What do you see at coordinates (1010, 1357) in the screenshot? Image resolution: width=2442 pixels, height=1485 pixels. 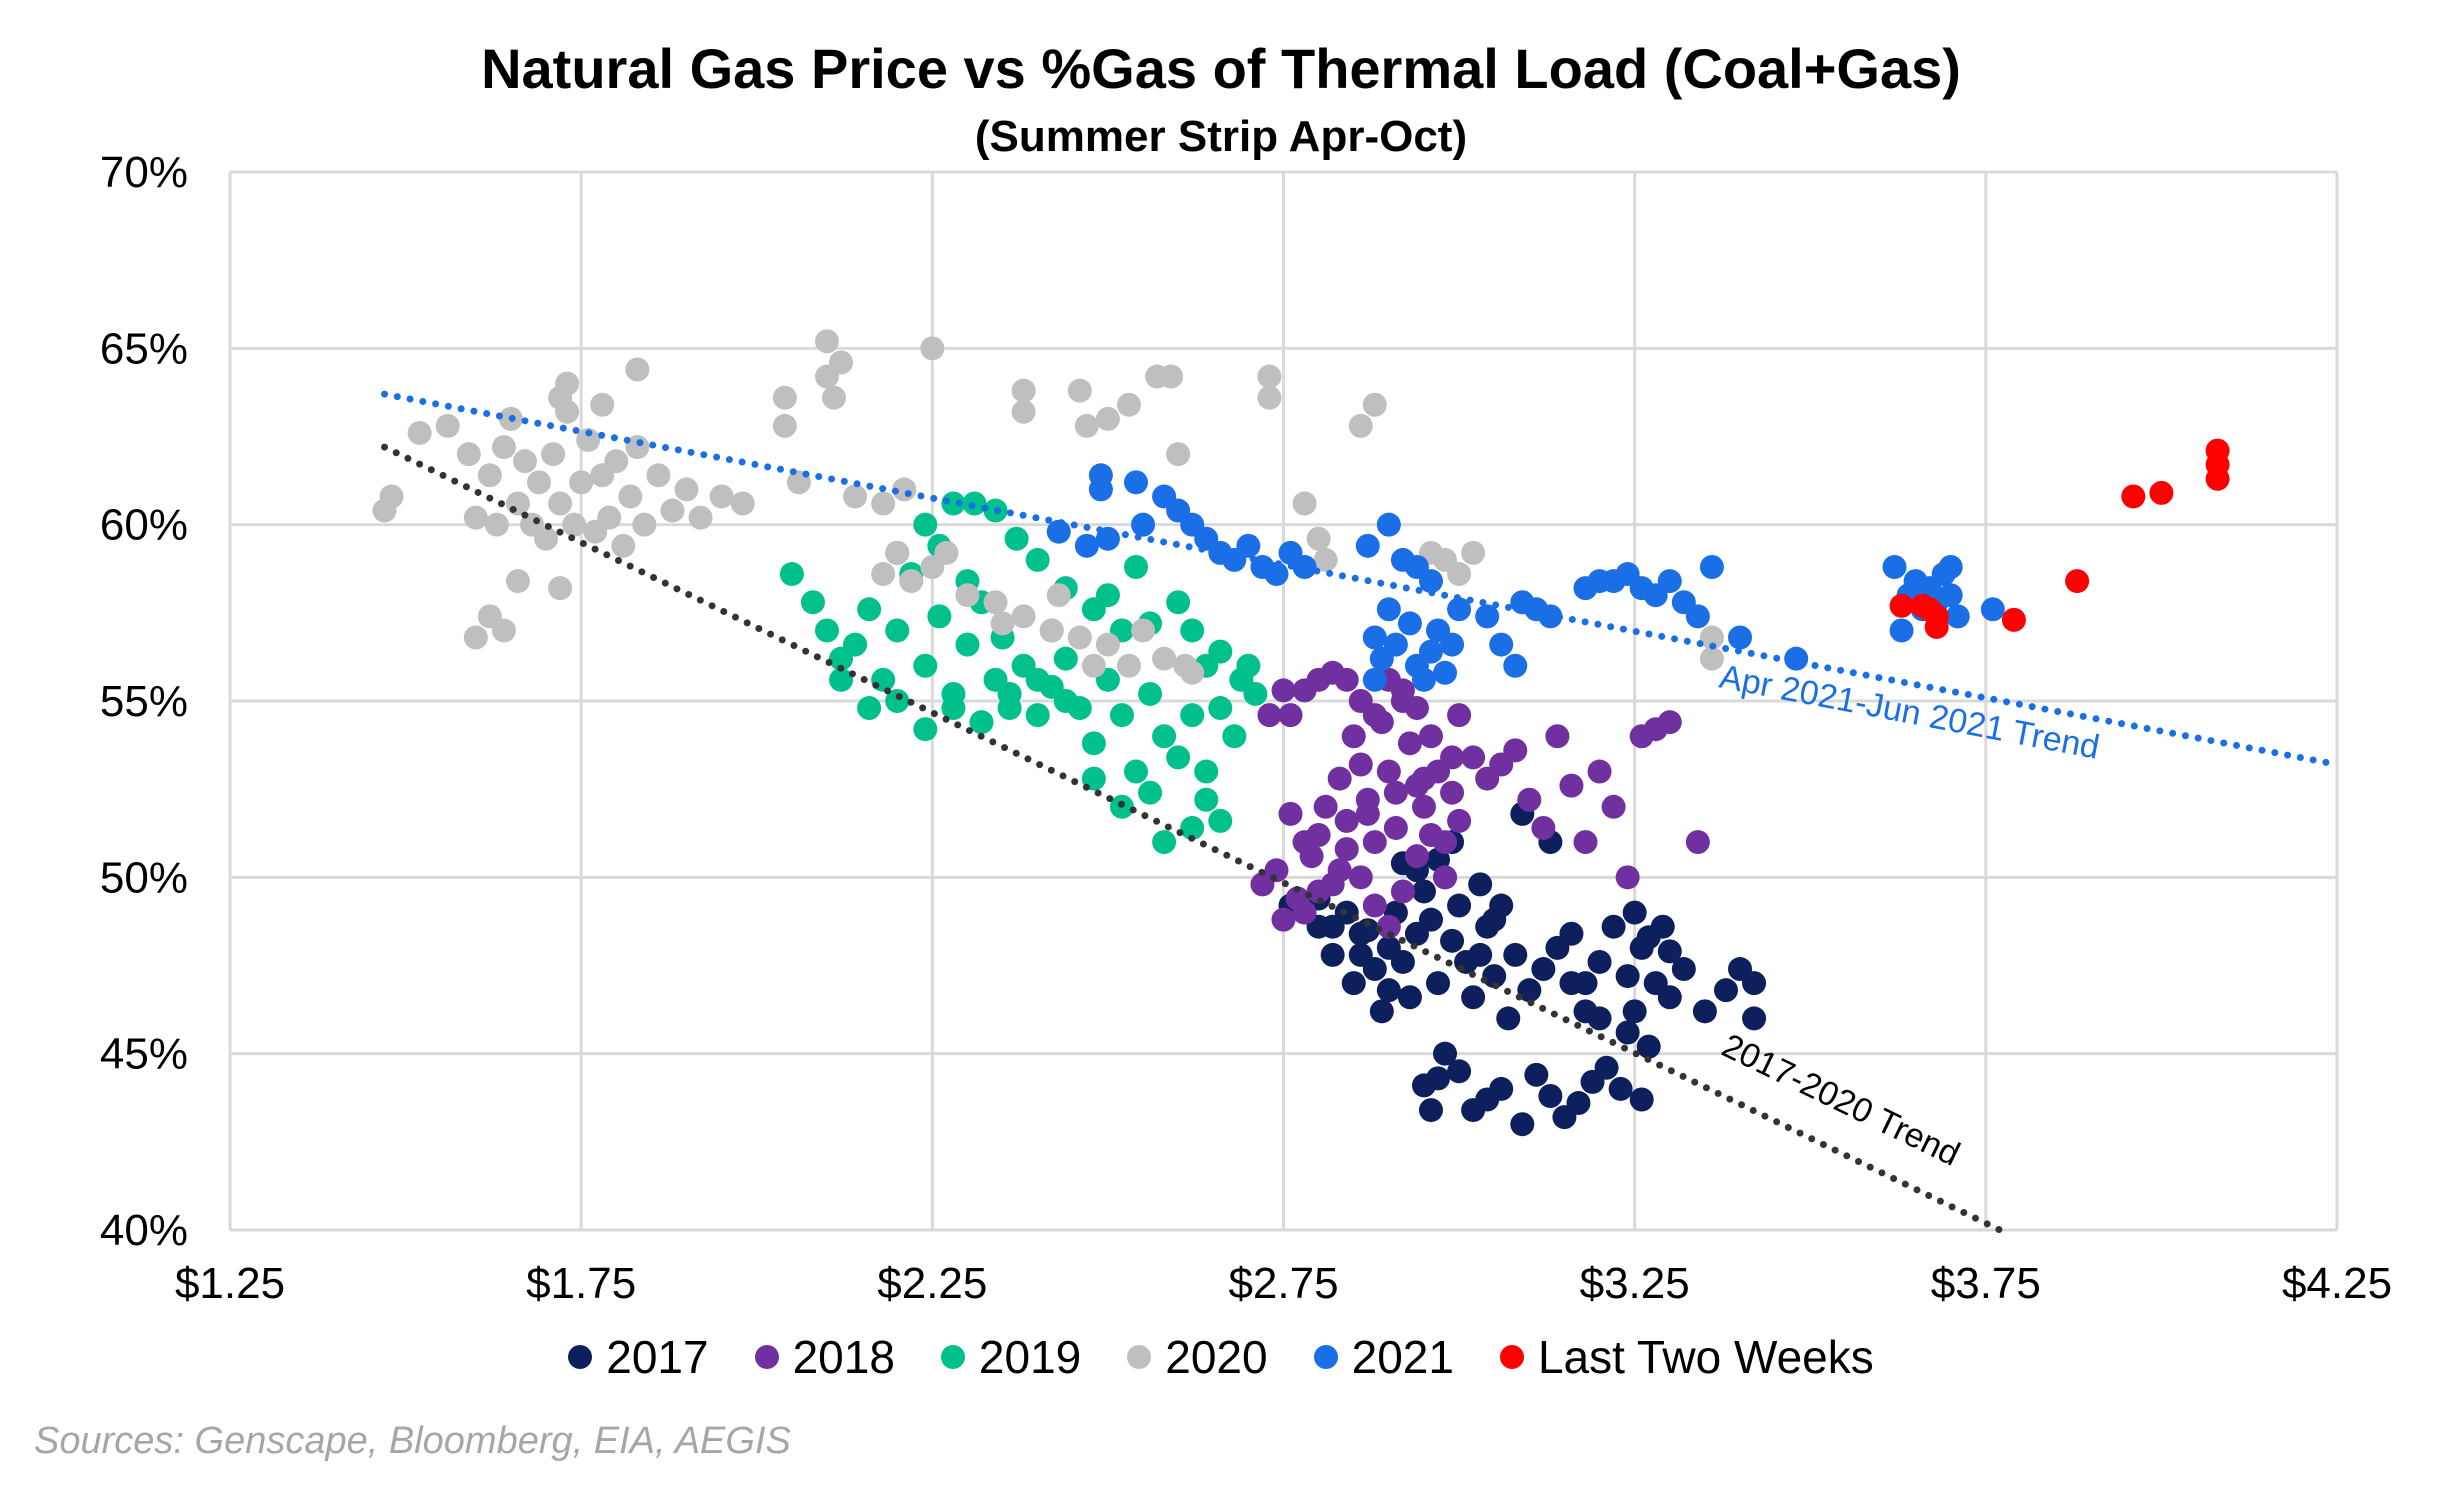 I see `legend-item: 2019` at bounding box center [1010, 1357].